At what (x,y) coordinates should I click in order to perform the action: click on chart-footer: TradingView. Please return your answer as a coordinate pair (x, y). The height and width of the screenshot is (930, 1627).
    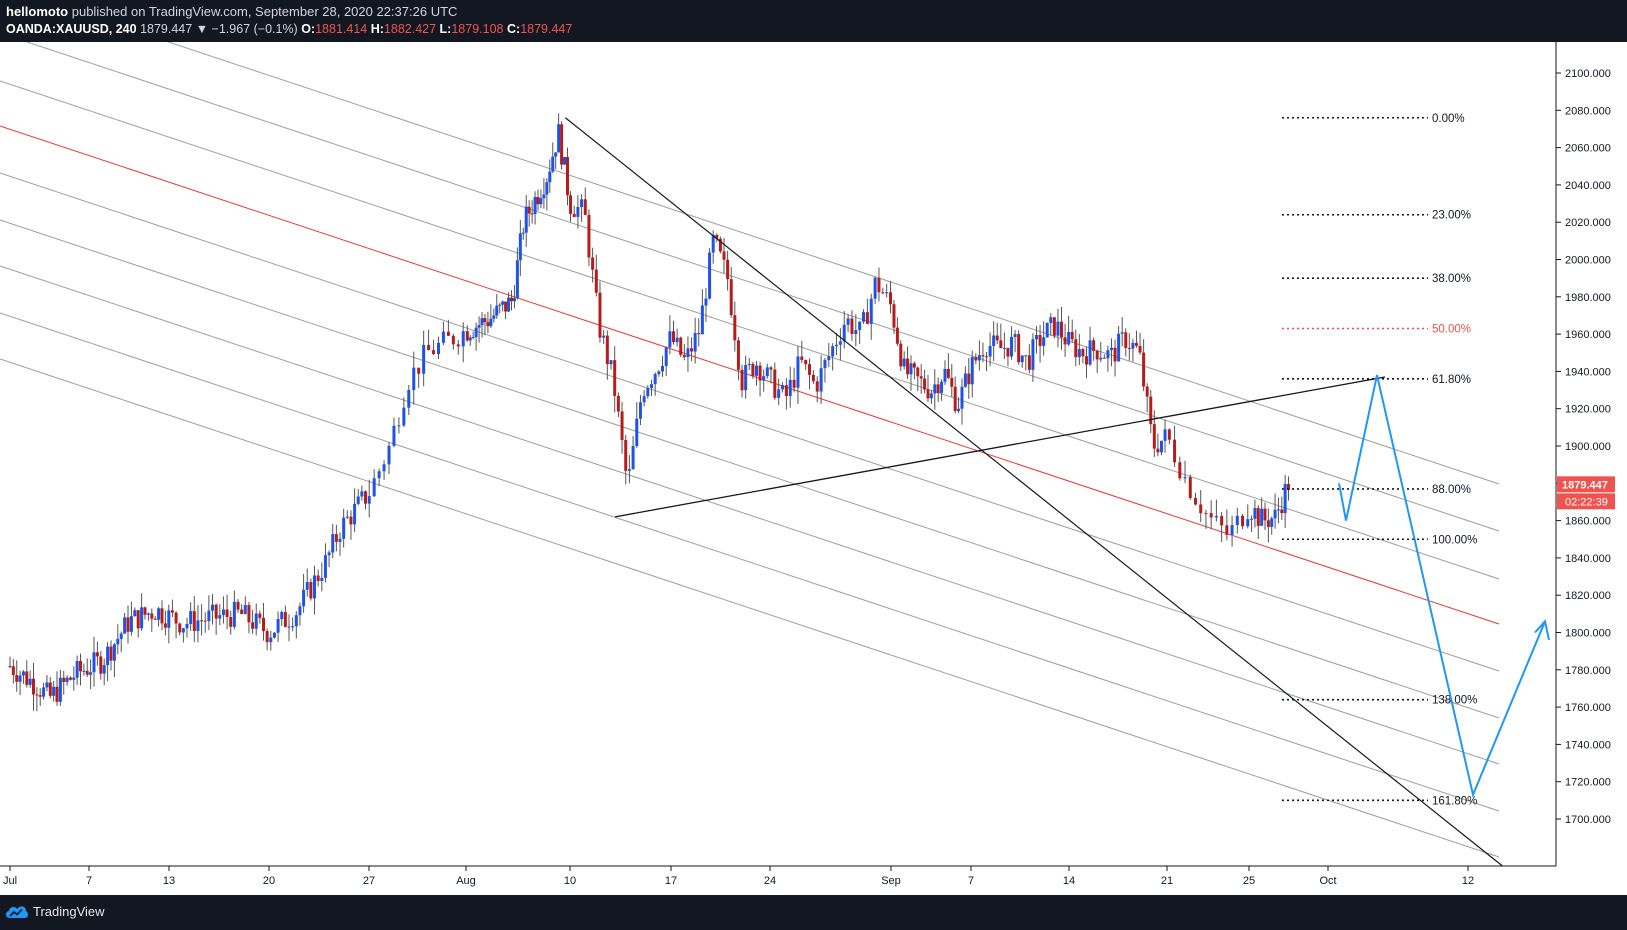
    Looking at the image, I should click on (813, 912).